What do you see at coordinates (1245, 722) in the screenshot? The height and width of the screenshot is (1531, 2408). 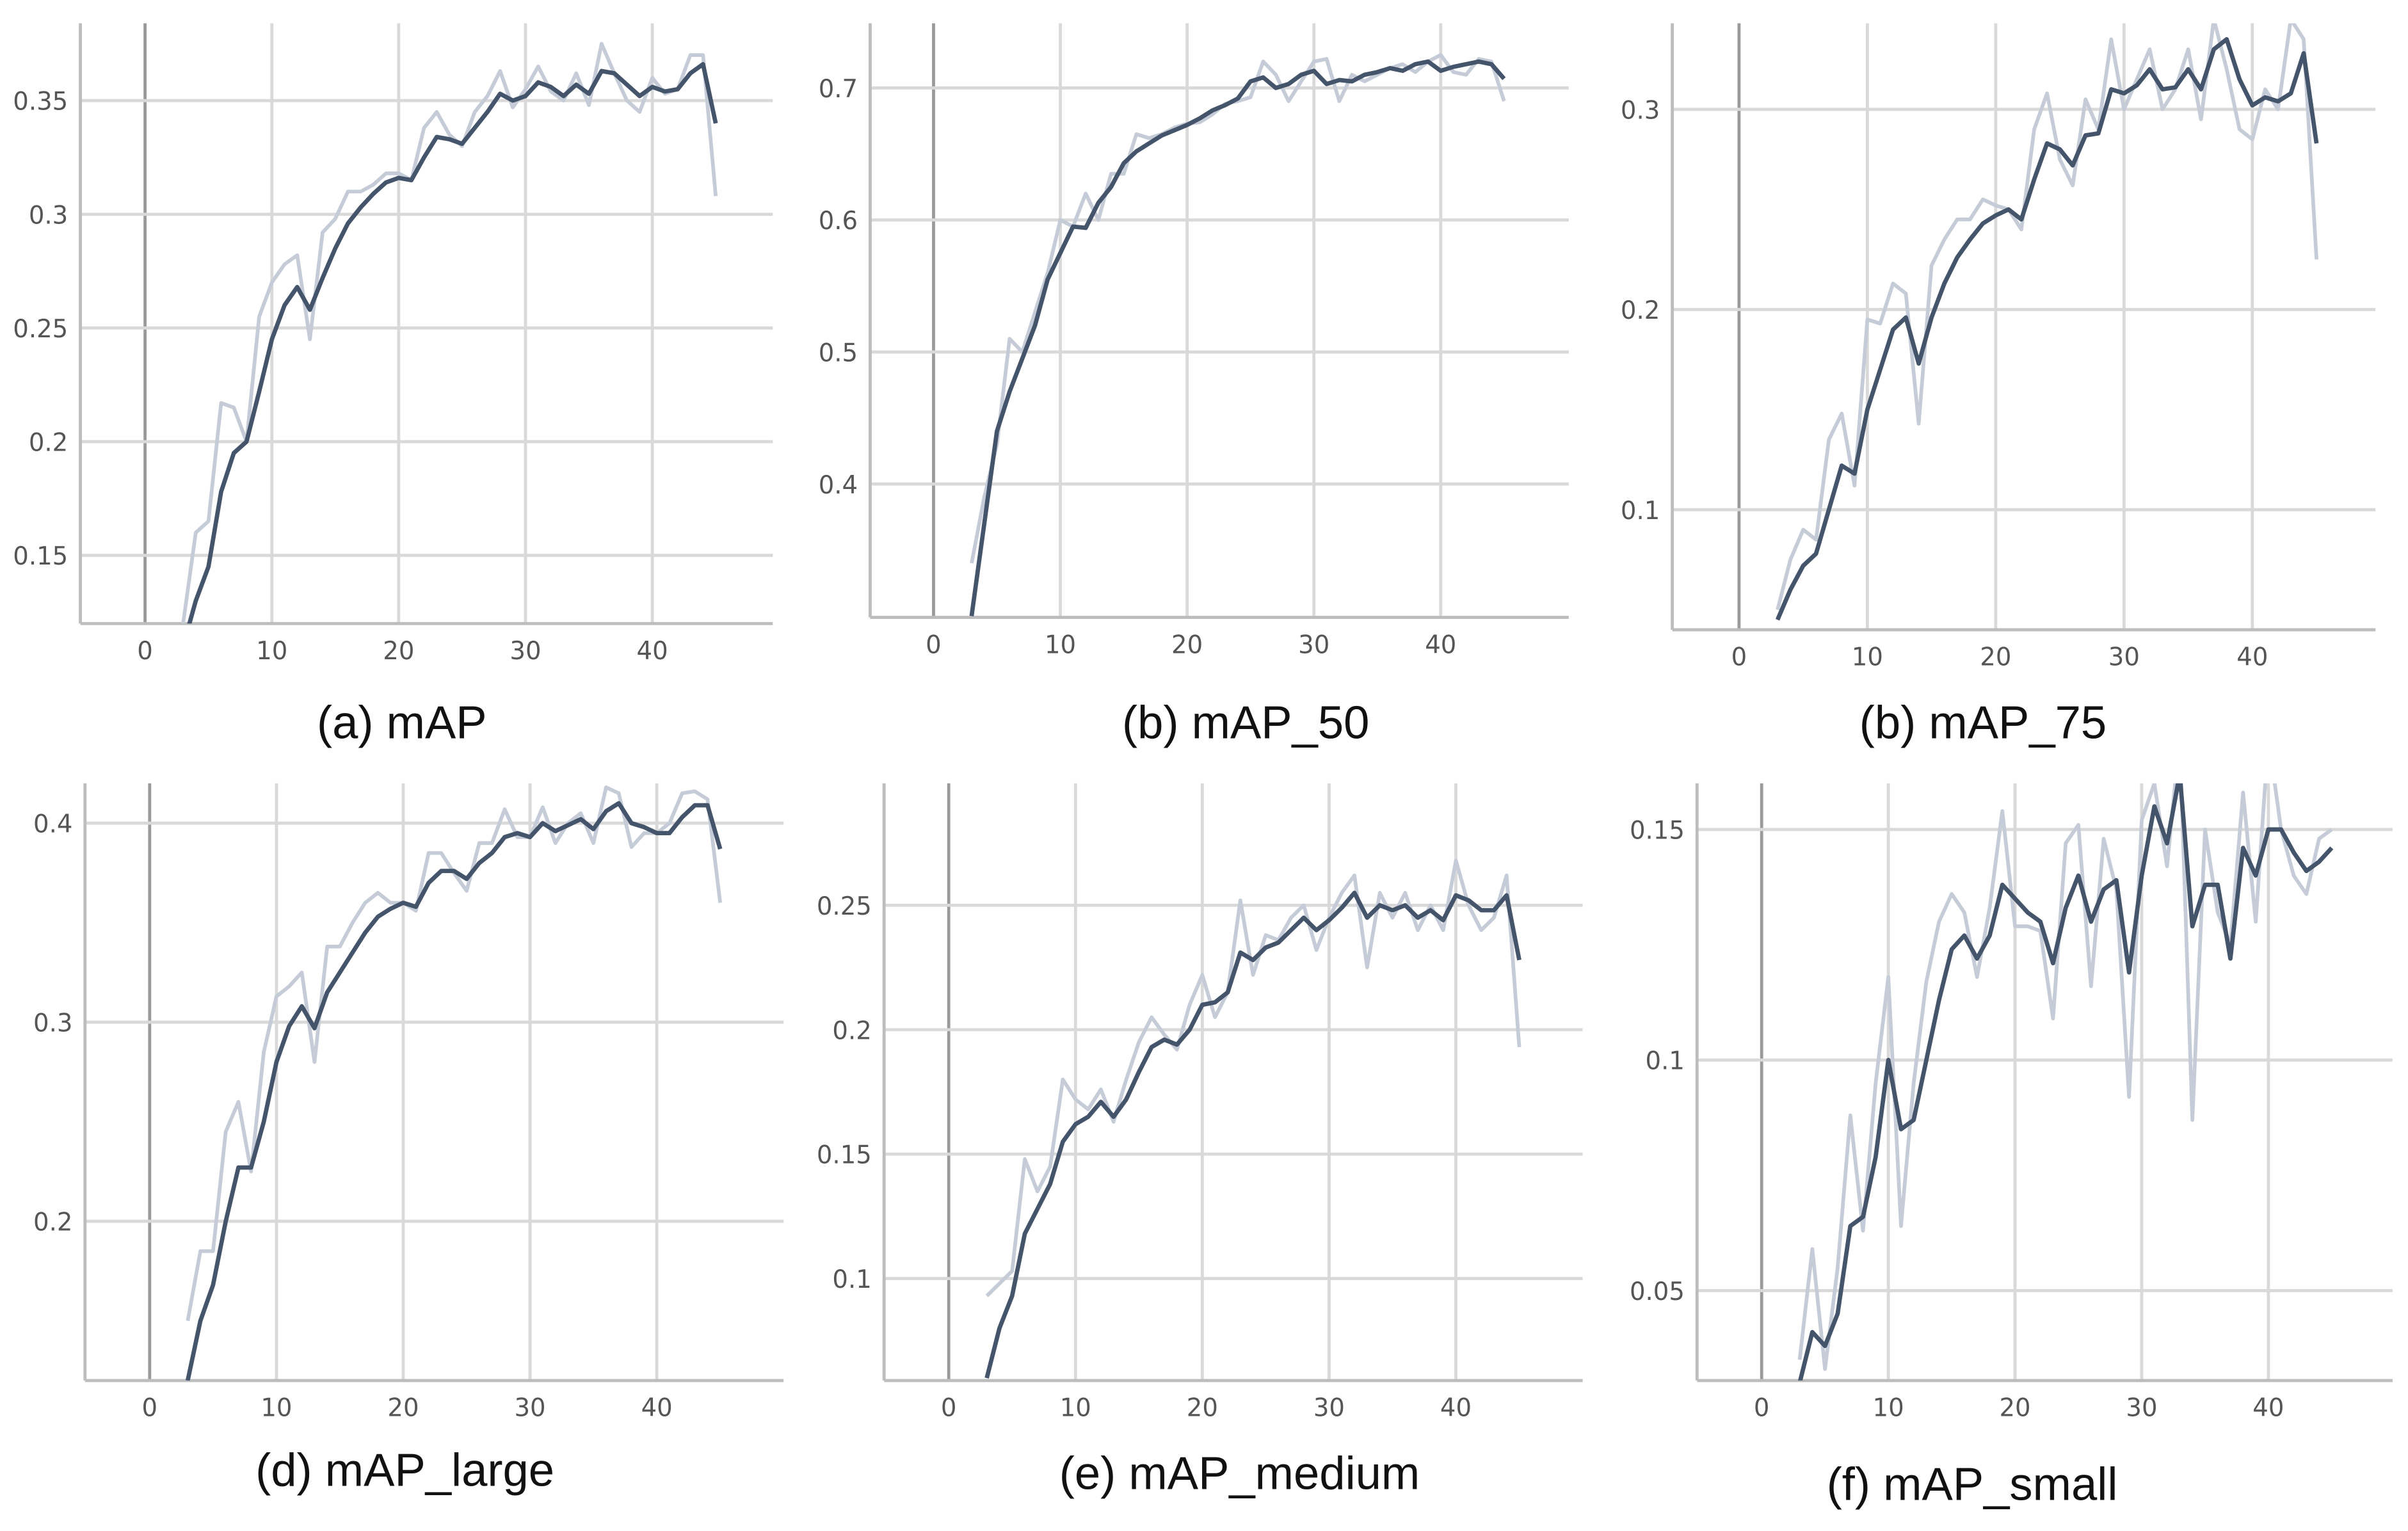 I see `caption: (b) mAP_50` at bounding box center [1245, 722].